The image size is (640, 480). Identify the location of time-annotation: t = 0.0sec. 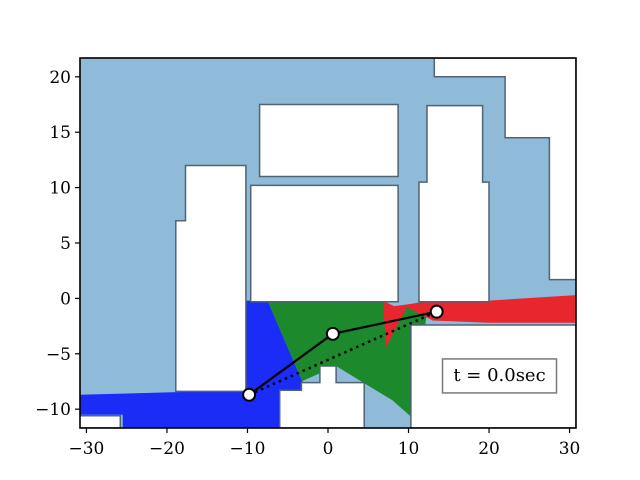
(499, 376).